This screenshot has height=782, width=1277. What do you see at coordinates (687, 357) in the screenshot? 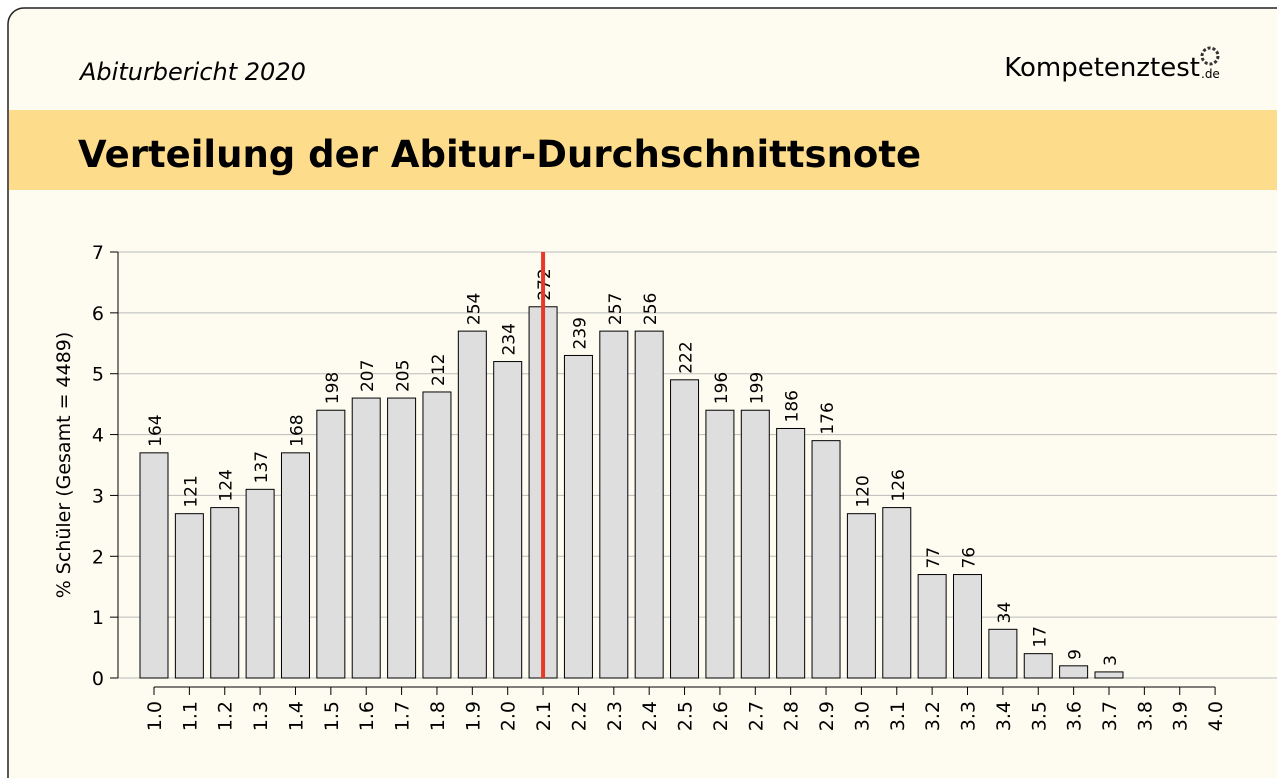
I see `data-label: 222` at bounding box center [687, 357].